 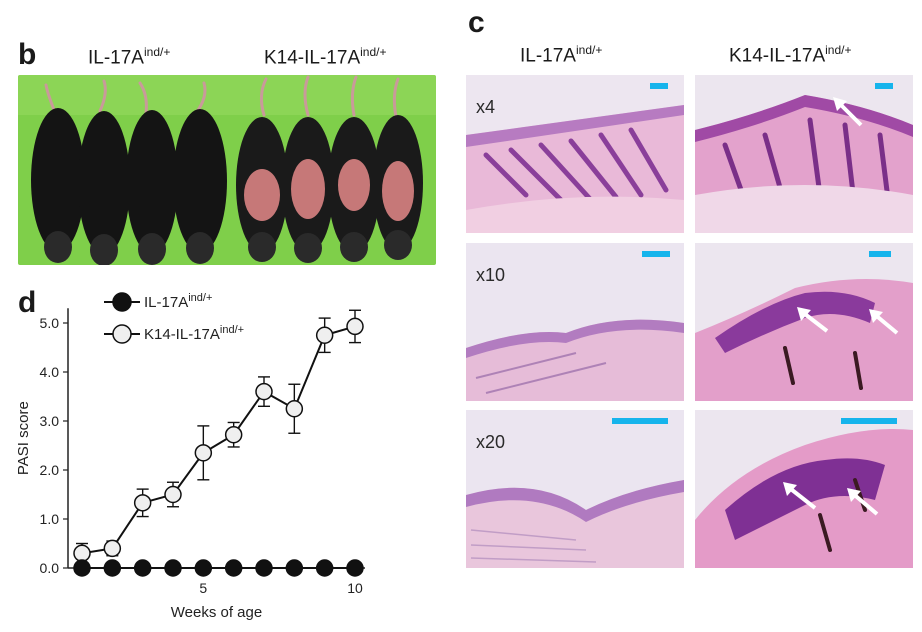 What do you see at coordinates (476, 22) in the screenshot?
I see `panel-c-letter: c` at bounding box center [476, 22].